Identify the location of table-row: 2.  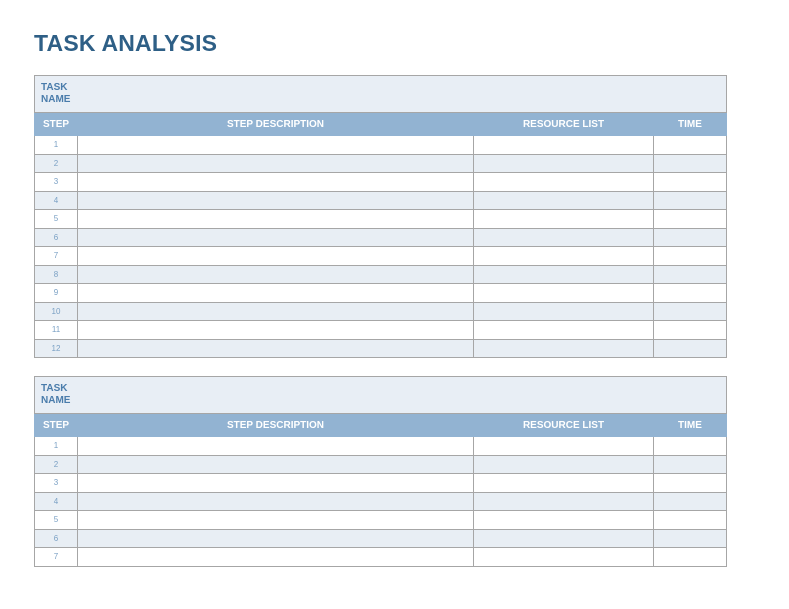
(380, 464).